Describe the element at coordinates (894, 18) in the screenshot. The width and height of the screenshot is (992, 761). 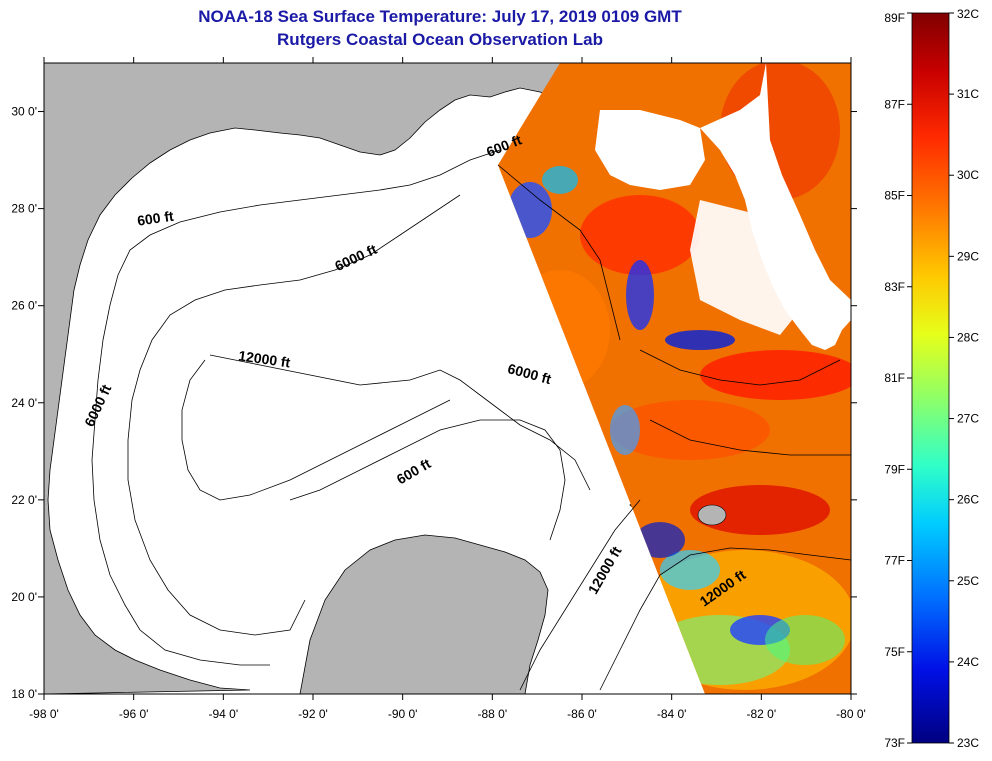
I see `colorbar-f-label: 89F` at that location.